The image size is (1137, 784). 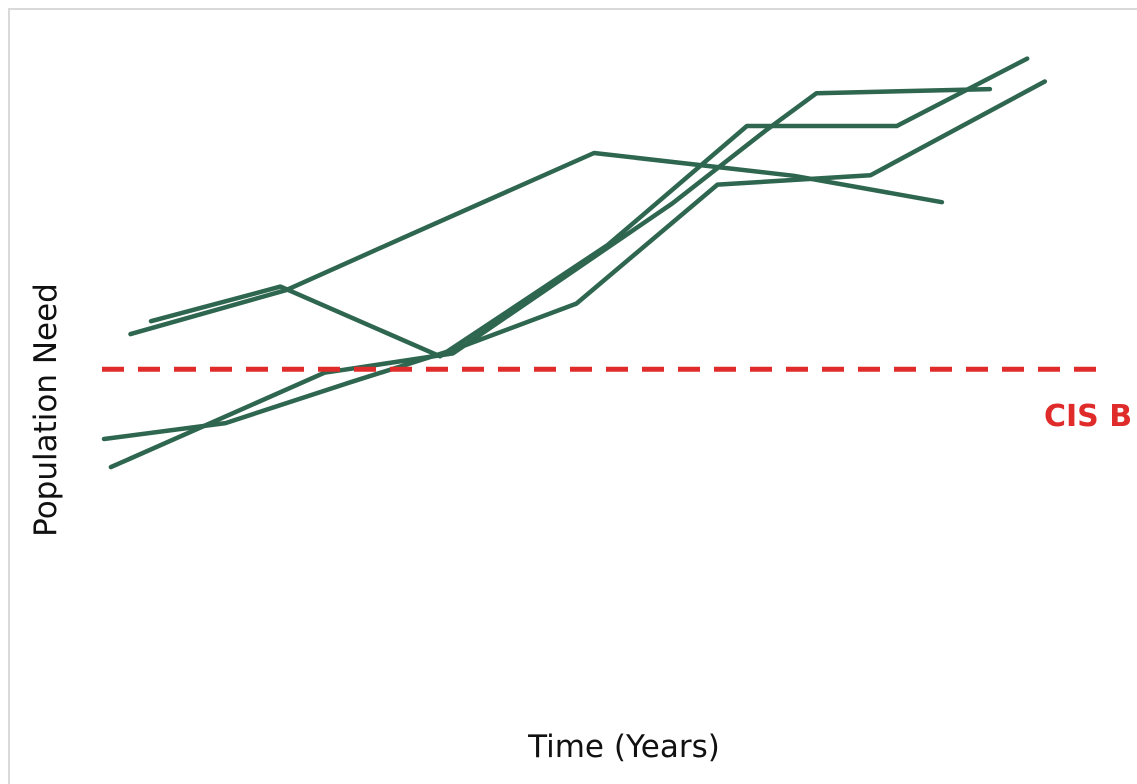 I want to click on reference-line-label: CIS B, so click(x=1088, y=416).